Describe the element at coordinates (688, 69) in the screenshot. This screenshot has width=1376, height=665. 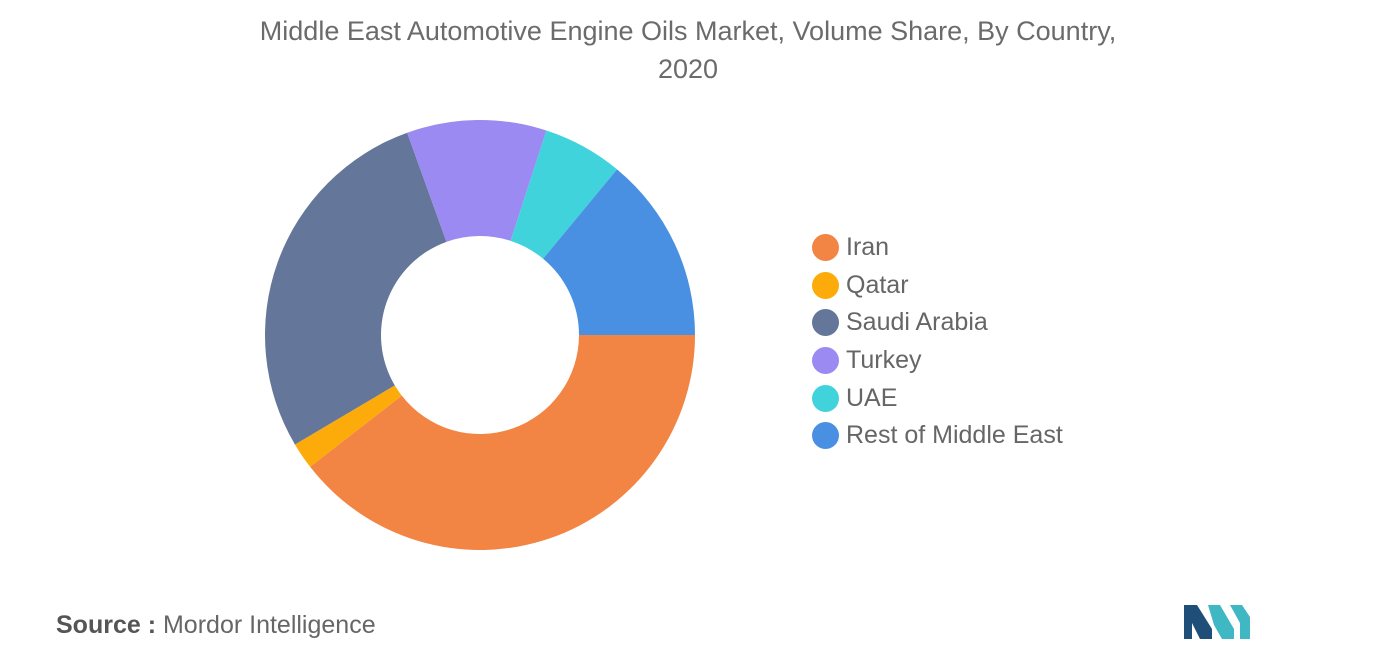
I see `chart-title-line-2: 2020` at that location.